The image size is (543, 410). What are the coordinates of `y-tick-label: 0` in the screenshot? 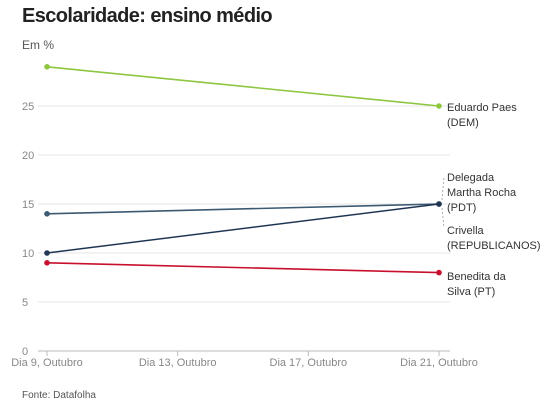 It's located at (25, 352).